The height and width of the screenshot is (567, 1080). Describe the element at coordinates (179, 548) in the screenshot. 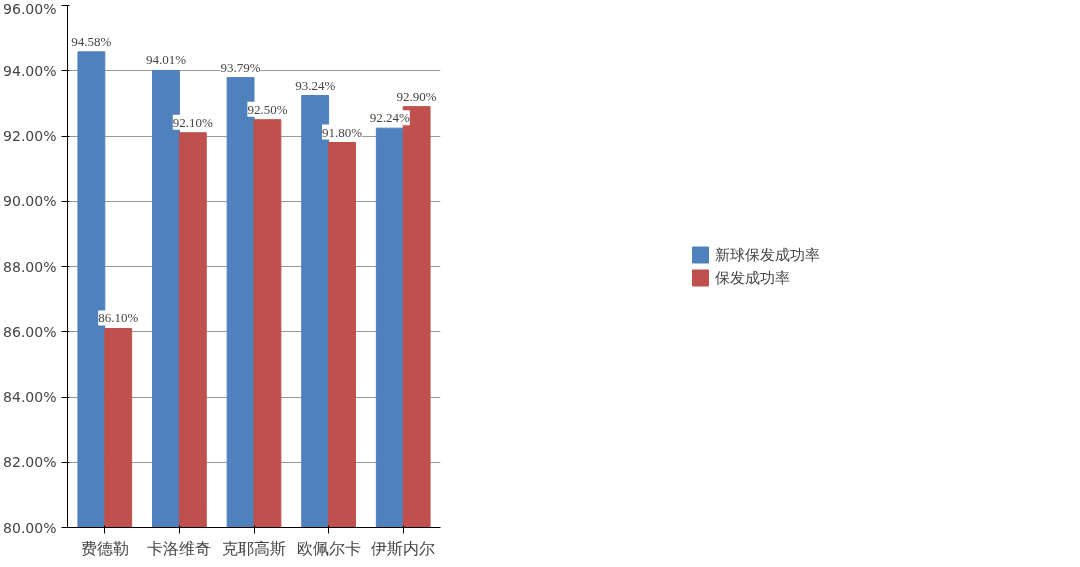

I see `x-tick-label: 卡洛维奇` at that location.